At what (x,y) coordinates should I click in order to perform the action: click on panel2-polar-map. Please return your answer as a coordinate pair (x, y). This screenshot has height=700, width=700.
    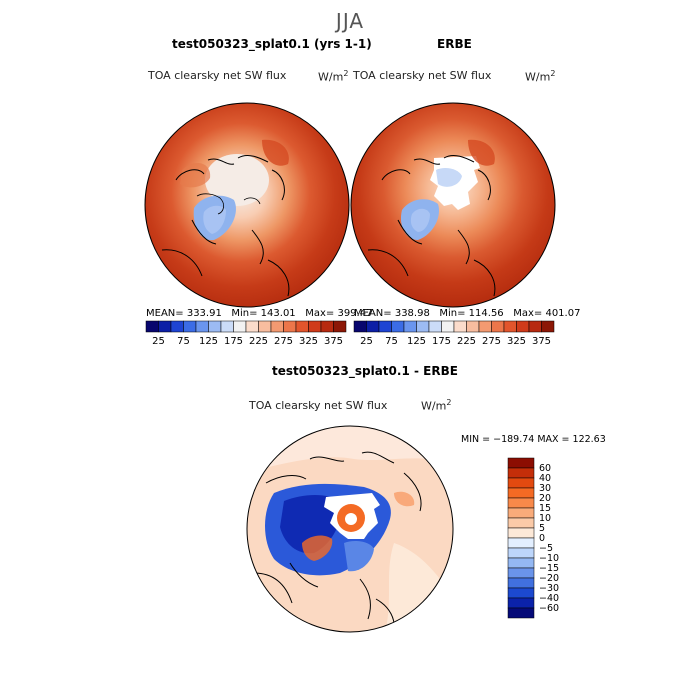
    Looking at the image, I should click on (453, 205).